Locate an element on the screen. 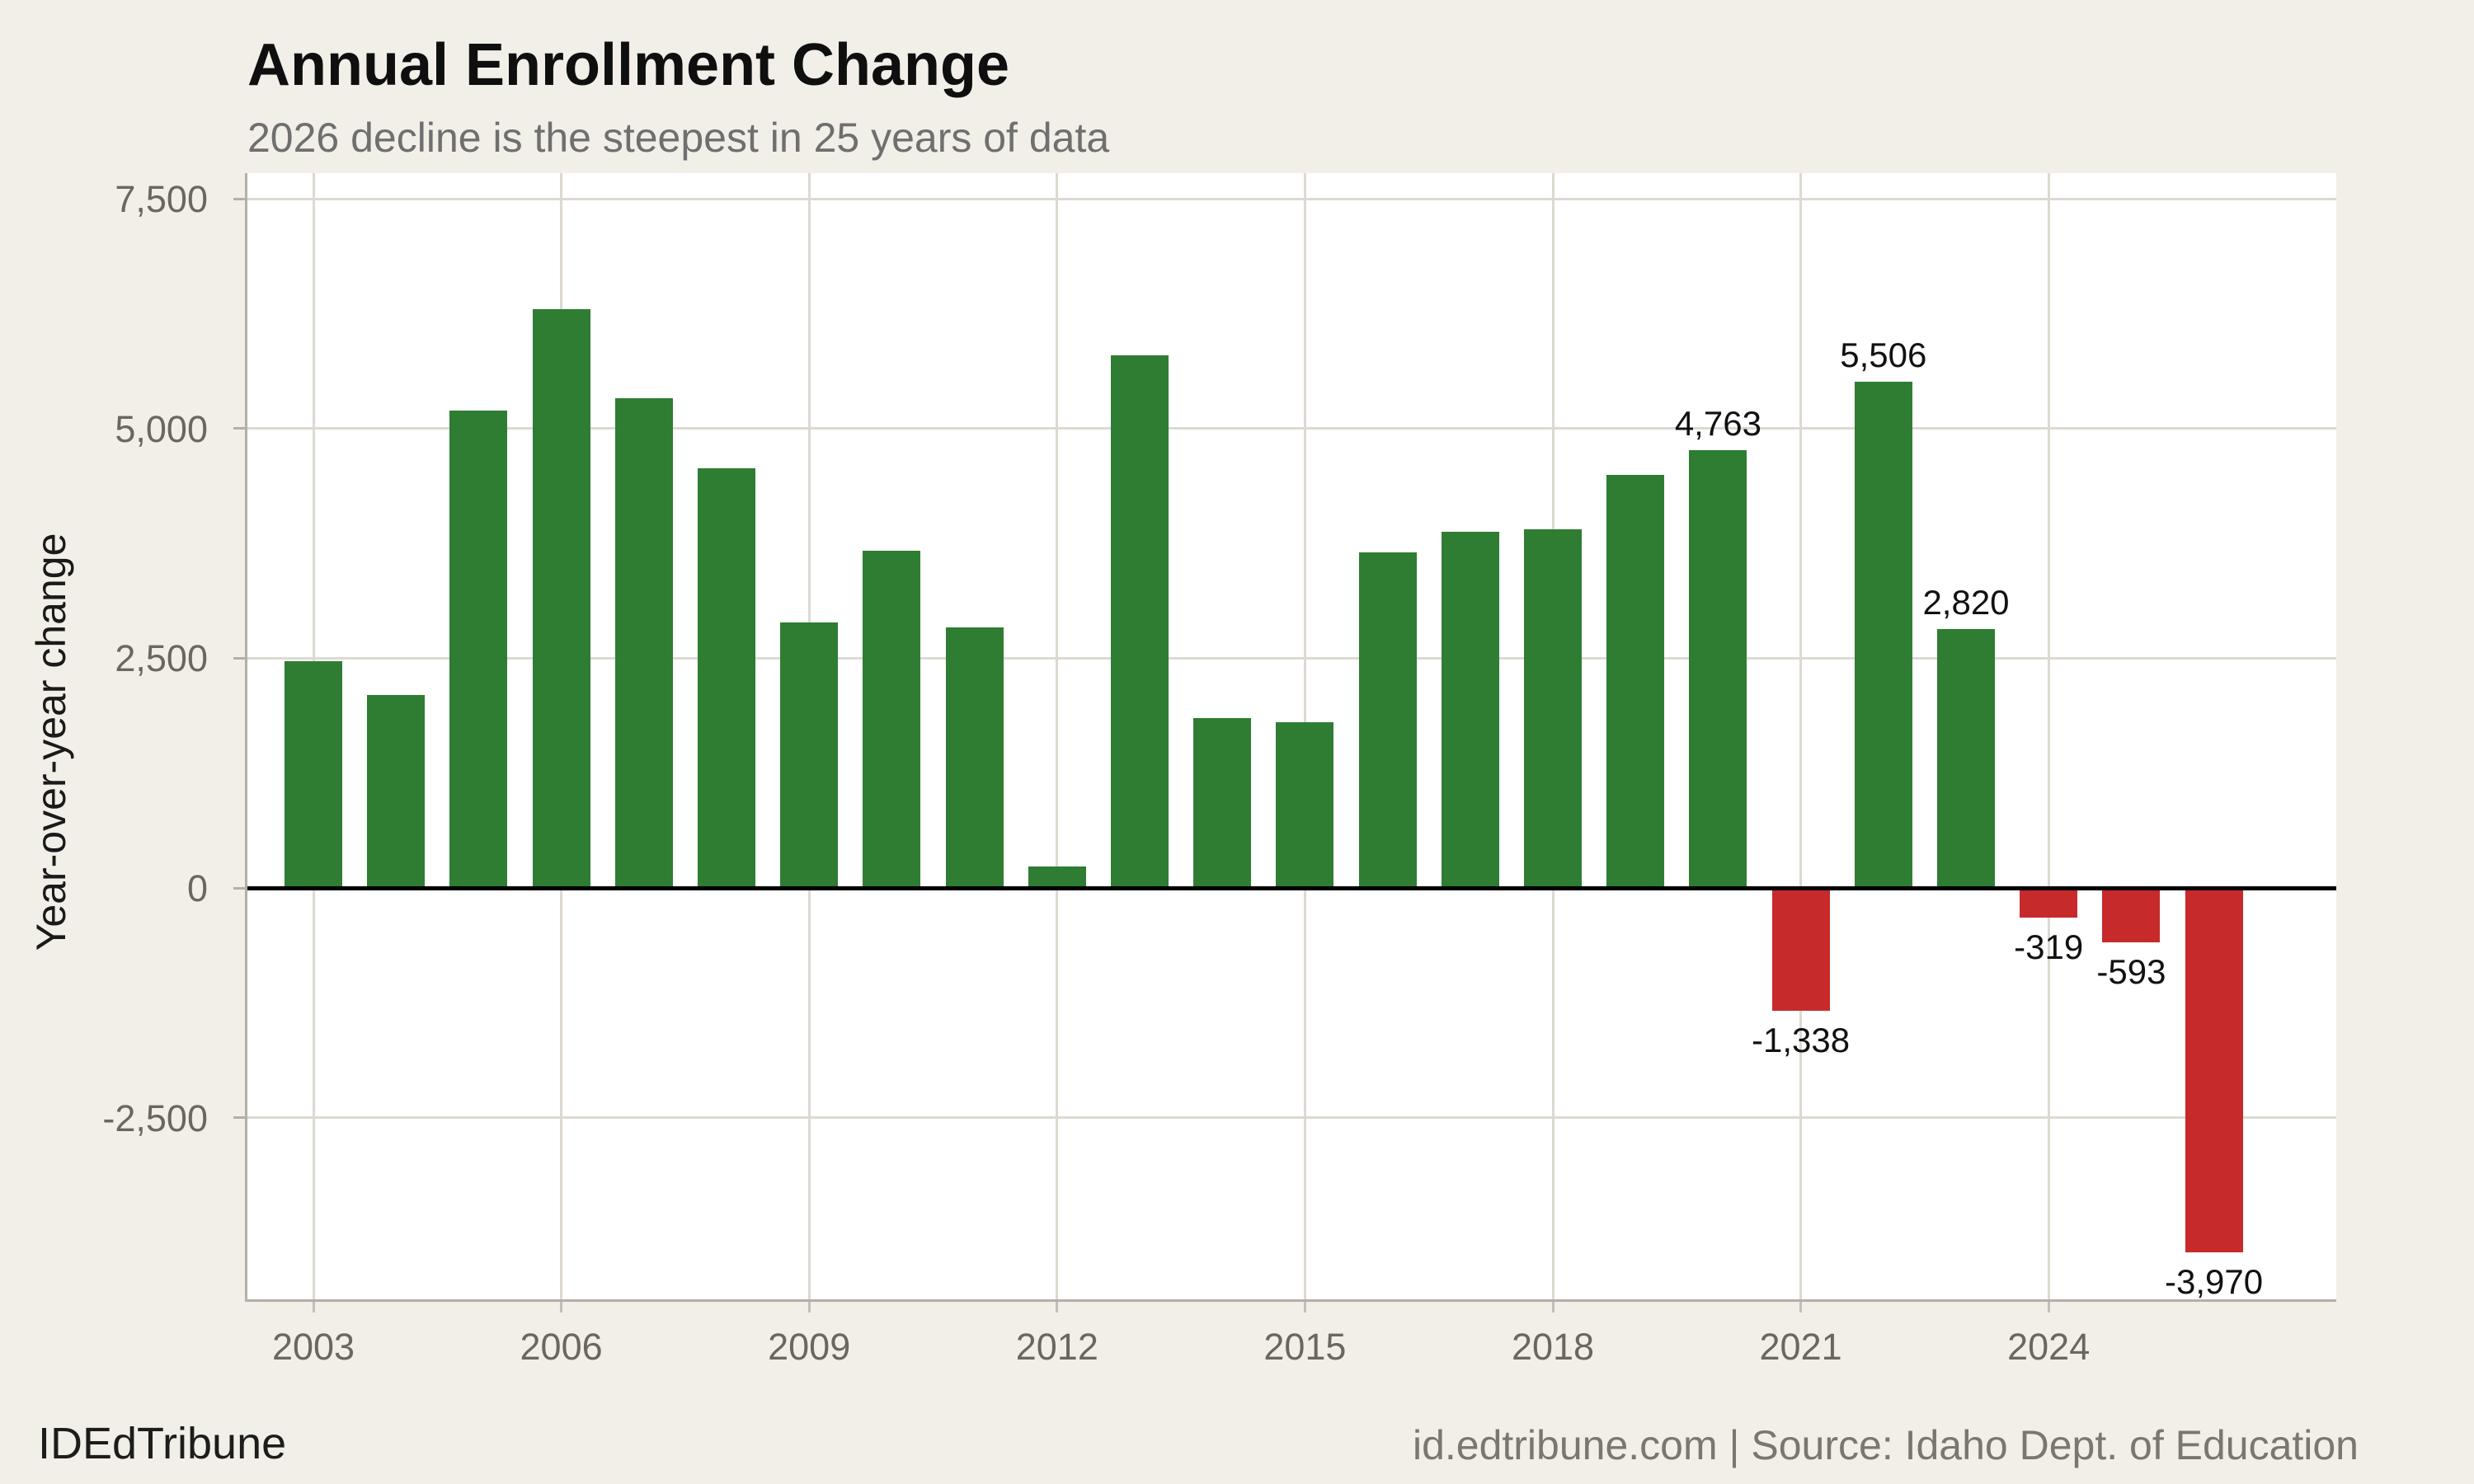  bar-2021 is located at coordinates (1800, 950).